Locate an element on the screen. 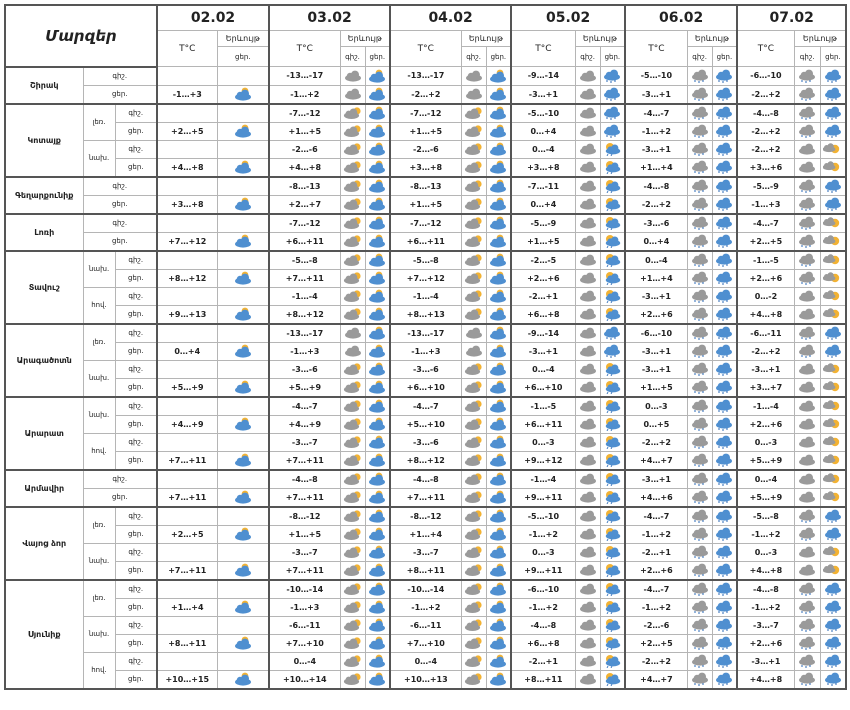  table-row: Արարատ նախ. գիշ. -4…-7 -4…-7 -1…-5 0…-3 -1…-4 is located at coordinates (426, 433).